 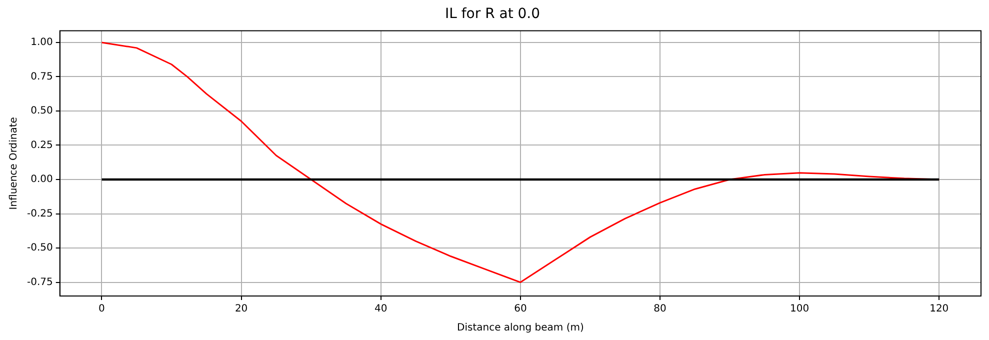 What do you see at coordinates (800, 309) in the screenshot?
I see `x-tick-label: 100` at bounding box center [800, 309].